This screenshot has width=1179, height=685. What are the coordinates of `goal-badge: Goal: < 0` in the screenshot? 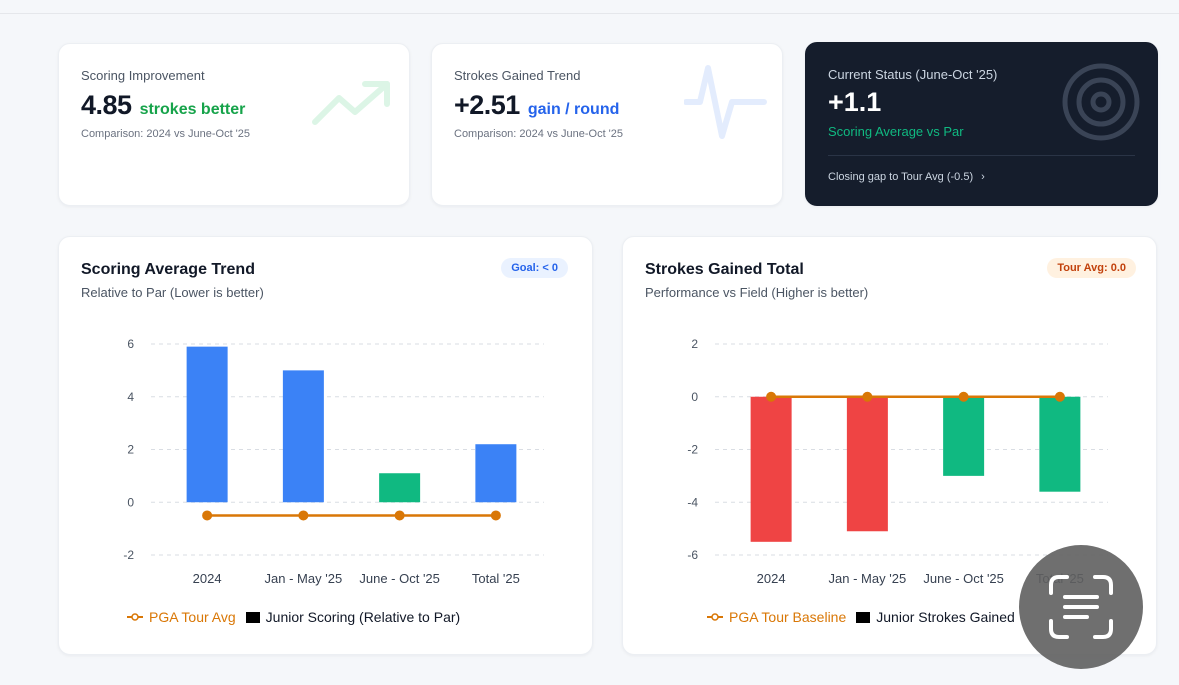 It's located at (534, 268).